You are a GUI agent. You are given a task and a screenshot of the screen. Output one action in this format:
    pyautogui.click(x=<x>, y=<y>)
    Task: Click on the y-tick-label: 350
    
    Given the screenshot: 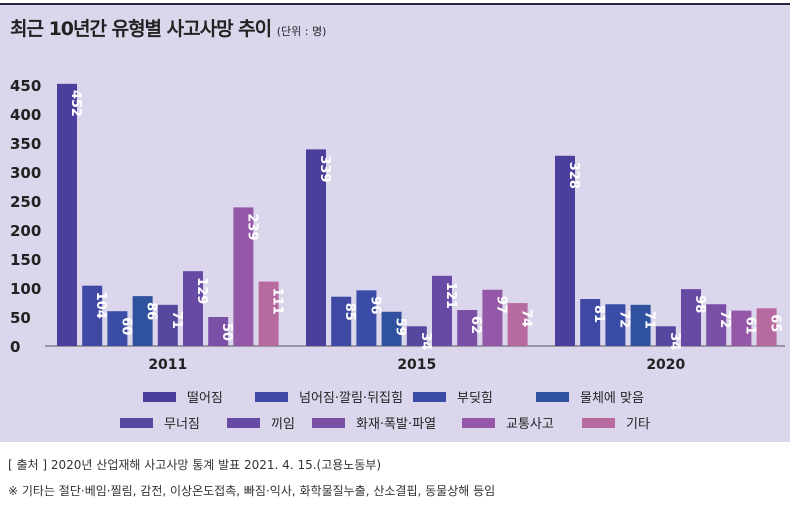 What is the action you would take?
    pyautogui.click(x=25, y=144)
    